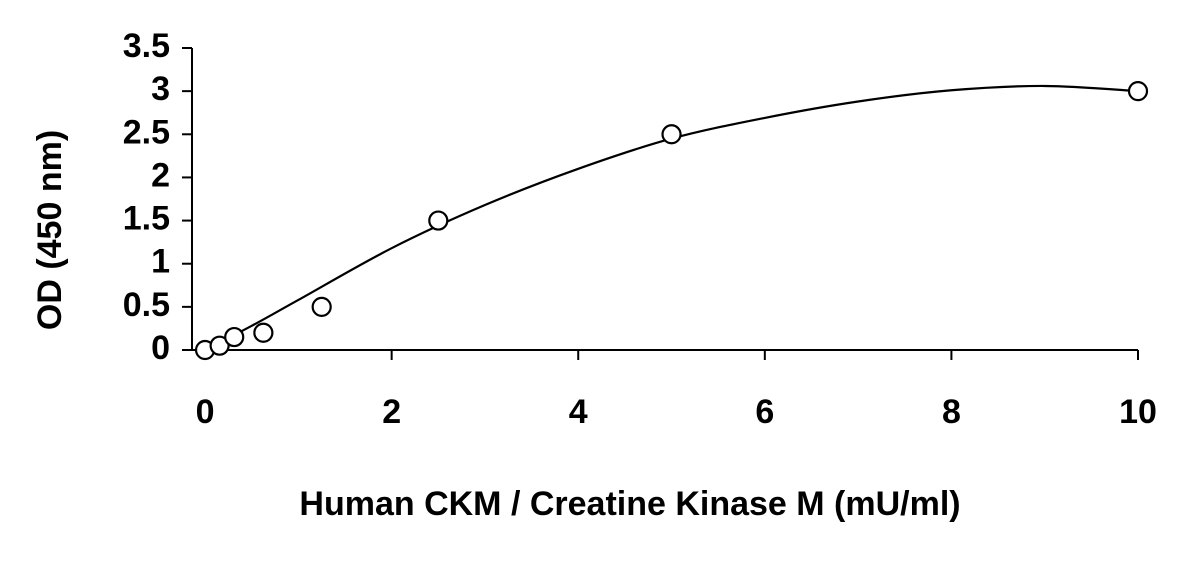 The width and height of the screenshot is (1187, 562). What do you see at coordinates (146, 46) in the screenshot?
I see `y-tick-label: 3.5` at bounding box center [146, 46].